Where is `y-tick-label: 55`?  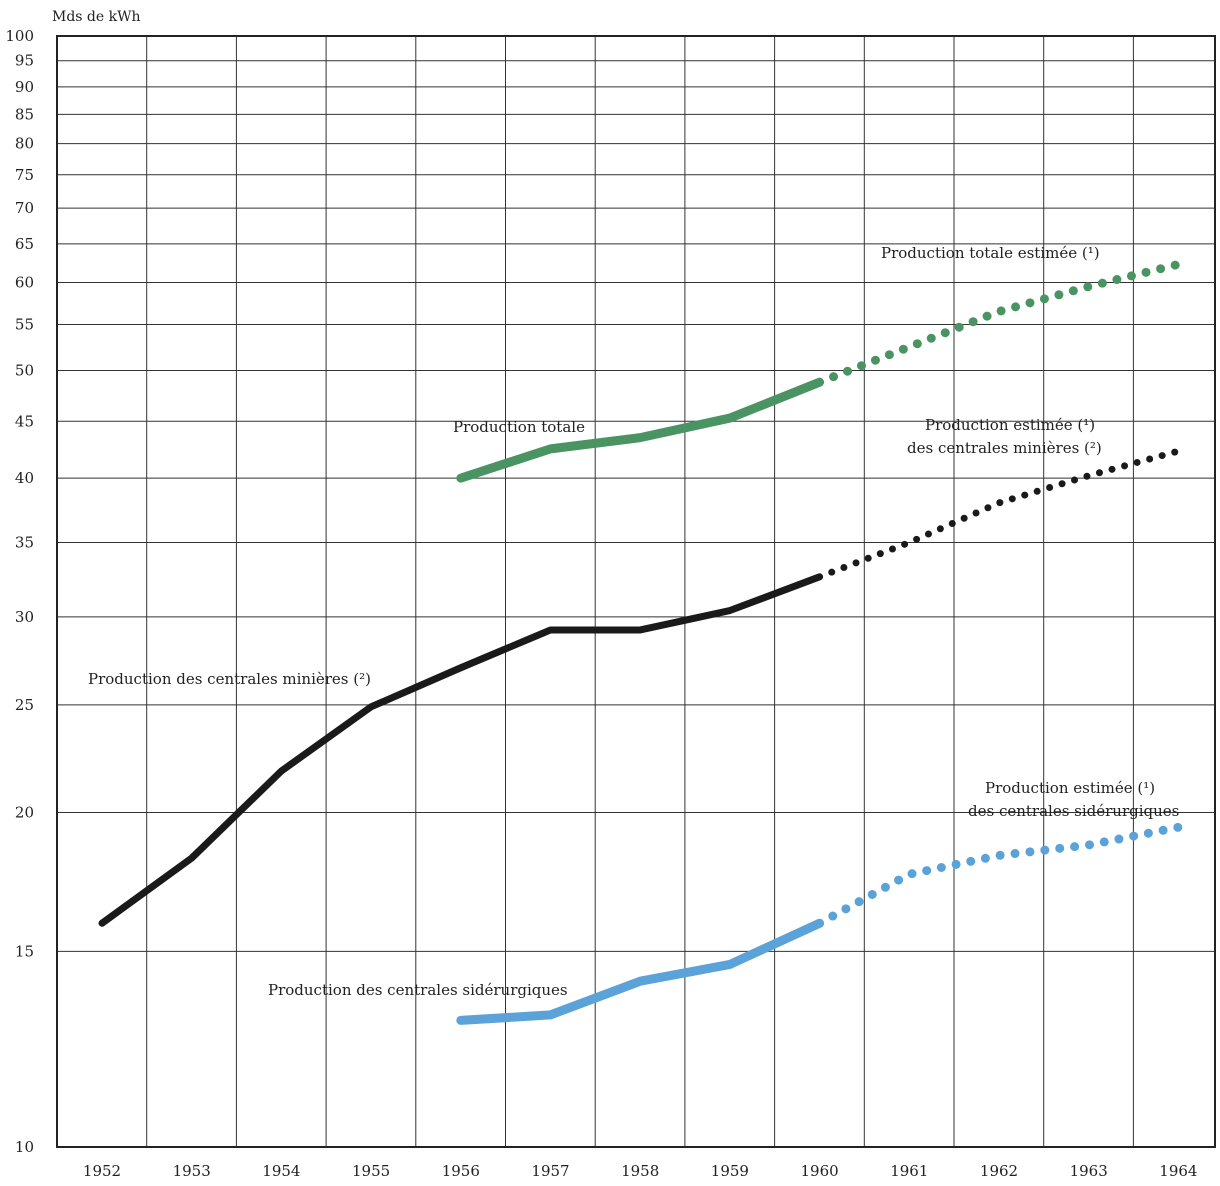 y-tick-label: 55 is located at coordinates (24, 324).